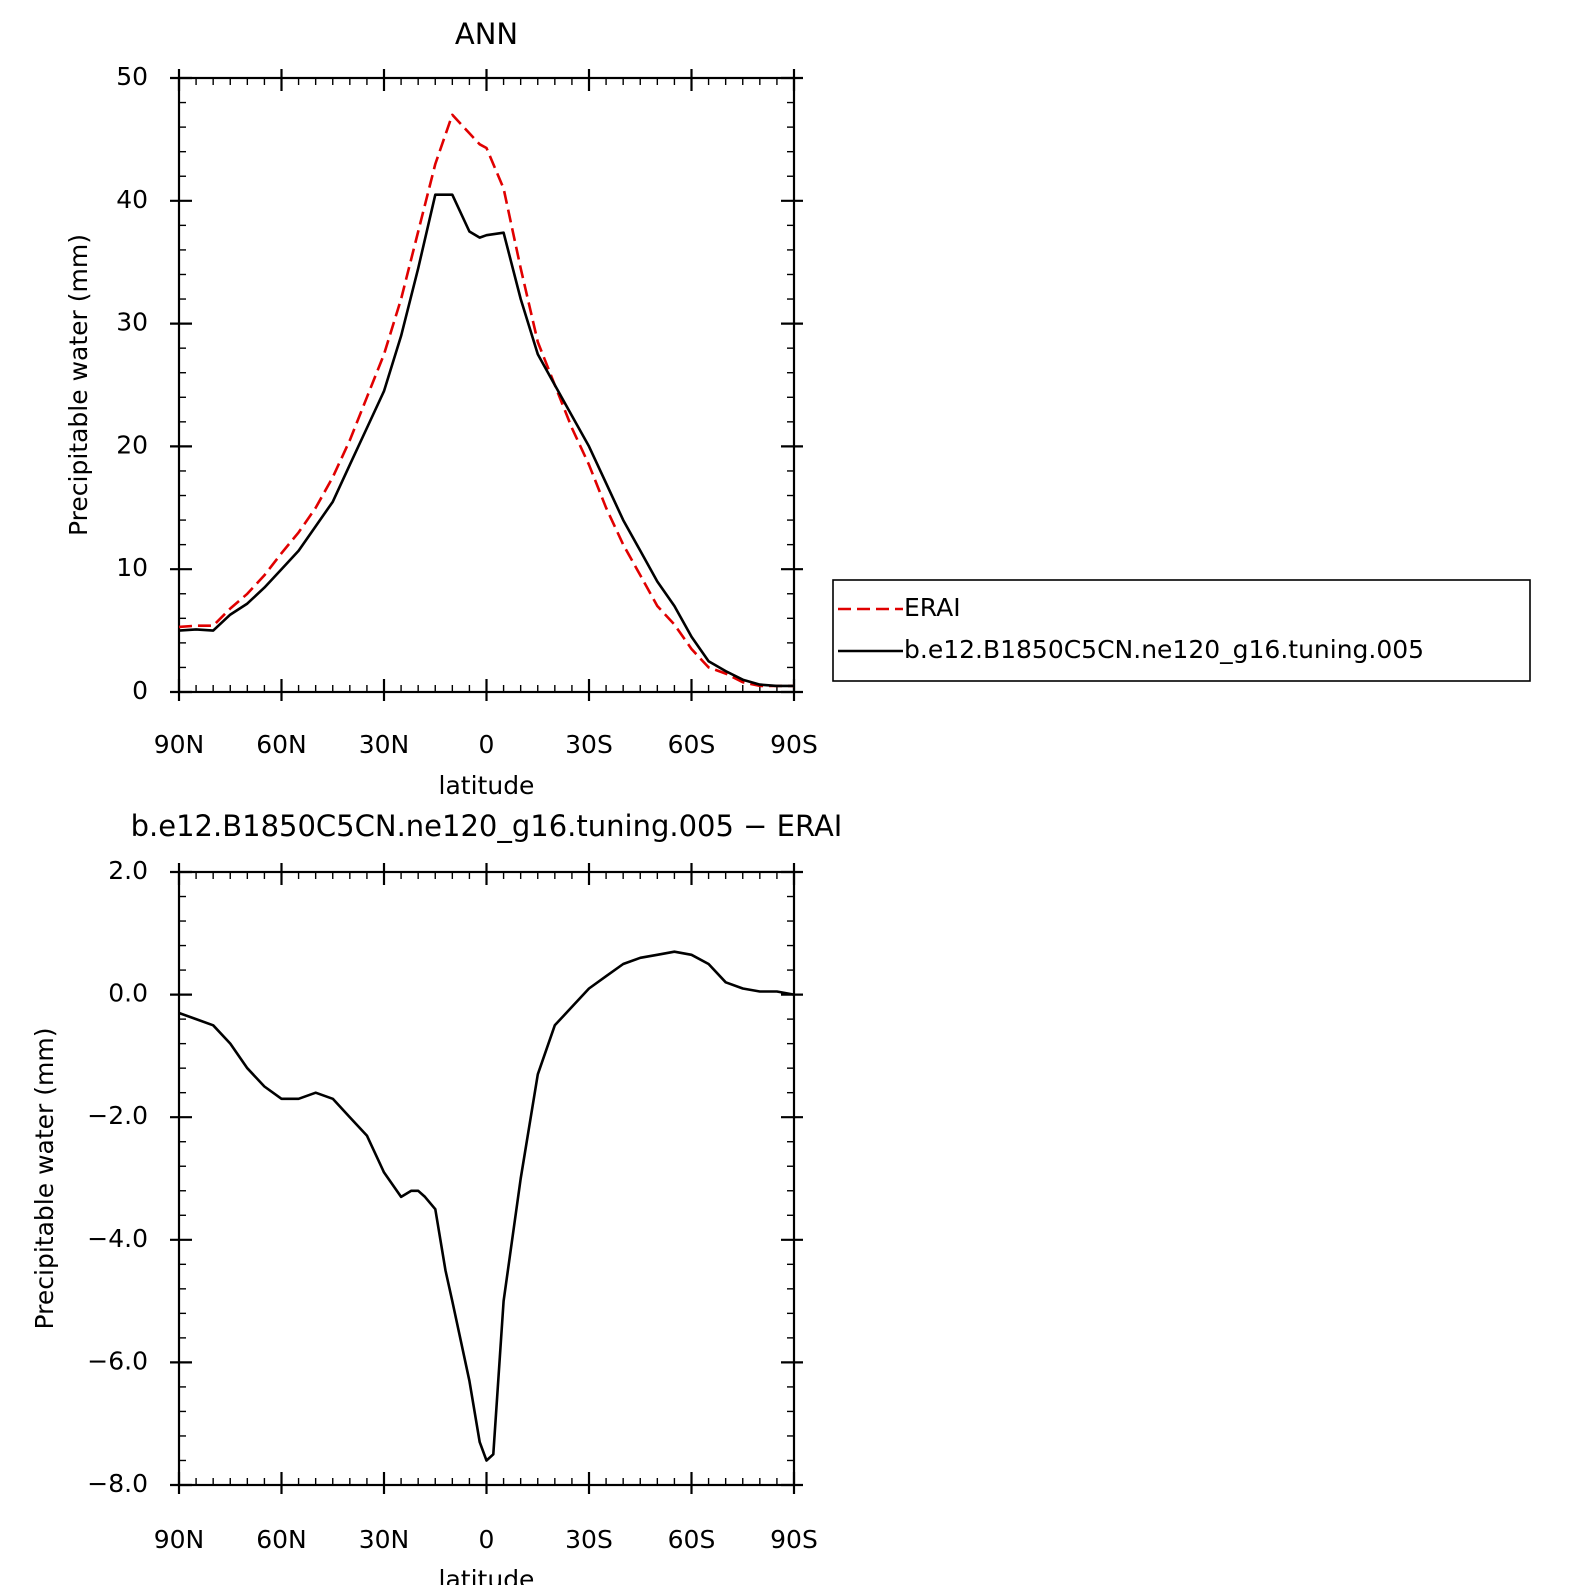  Describe the element at coordinates (132, 322) in the screenshot. I see `y-tick-label: 30` at that location.